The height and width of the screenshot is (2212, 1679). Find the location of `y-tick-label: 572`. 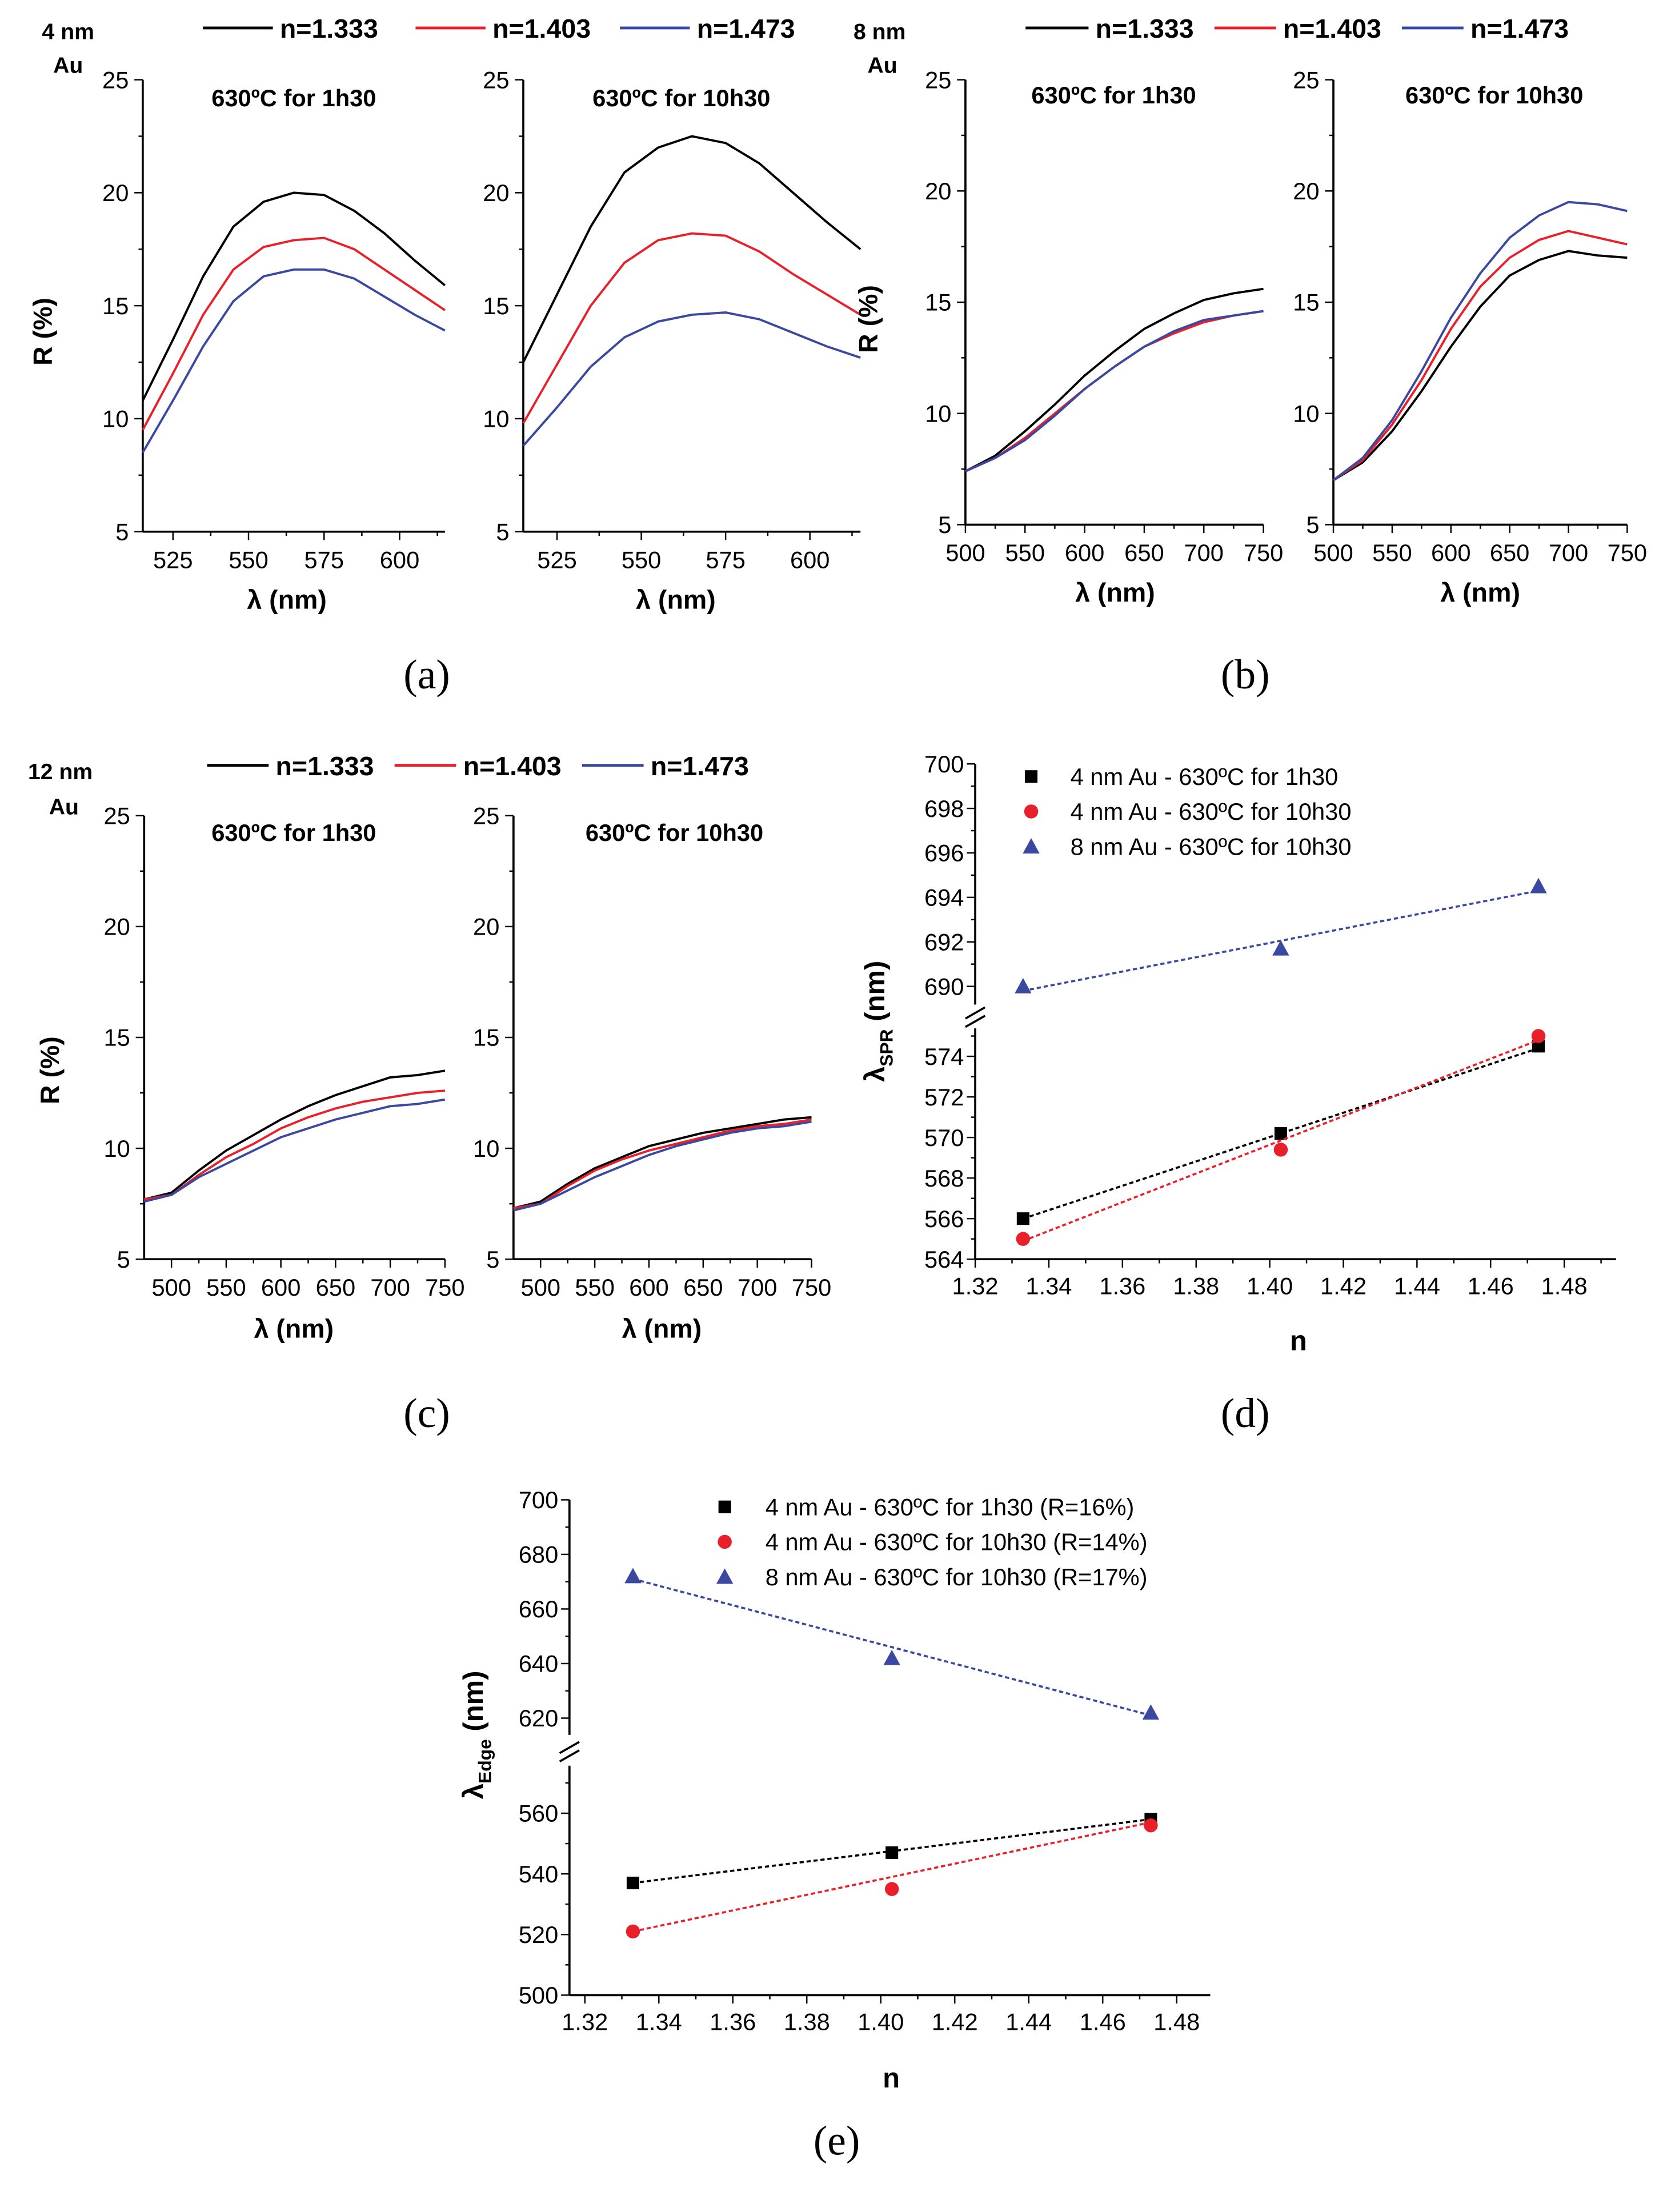

y-tick-label: 572 is located at coordinates (944, 1097).